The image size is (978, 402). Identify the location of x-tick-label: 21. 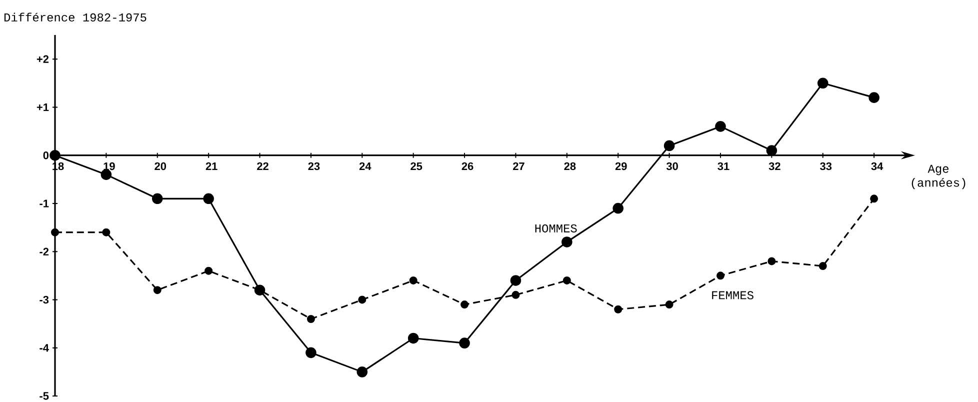
(212, 166).